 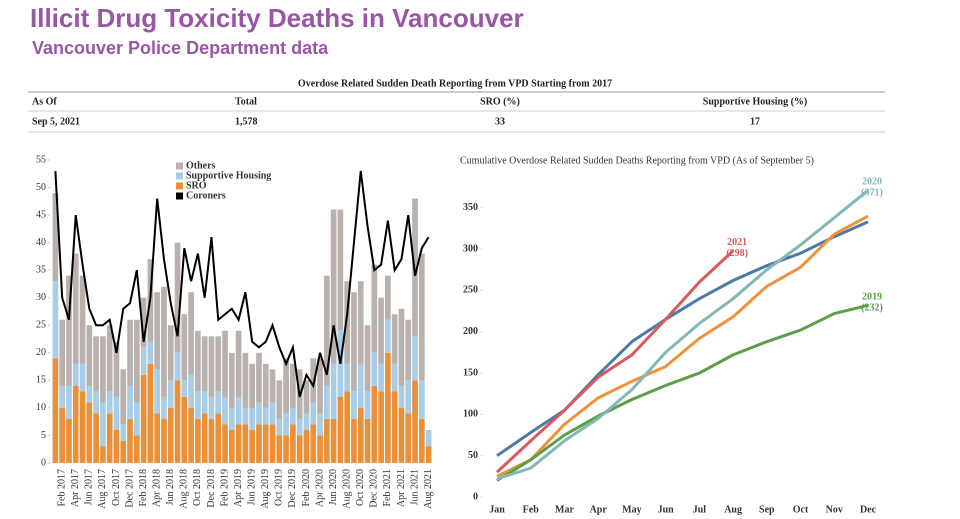 What do you see at coordinates (251, 487) in the screenshot?
I see `x-tick-label: Jun 2019` at bounding box center [251, 487].